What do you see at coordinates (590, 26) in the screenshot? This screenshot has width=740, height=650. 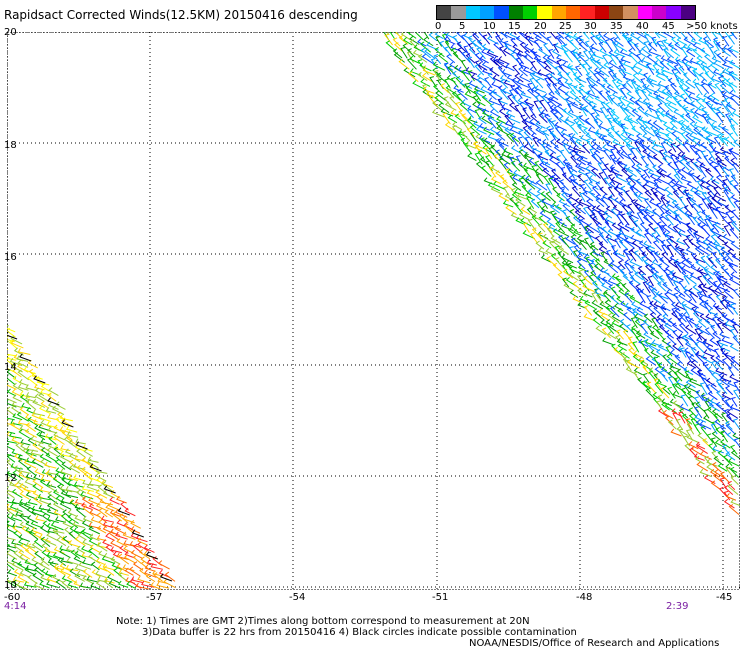 I see `legend-label: 30` at bounding box center [590, 26].